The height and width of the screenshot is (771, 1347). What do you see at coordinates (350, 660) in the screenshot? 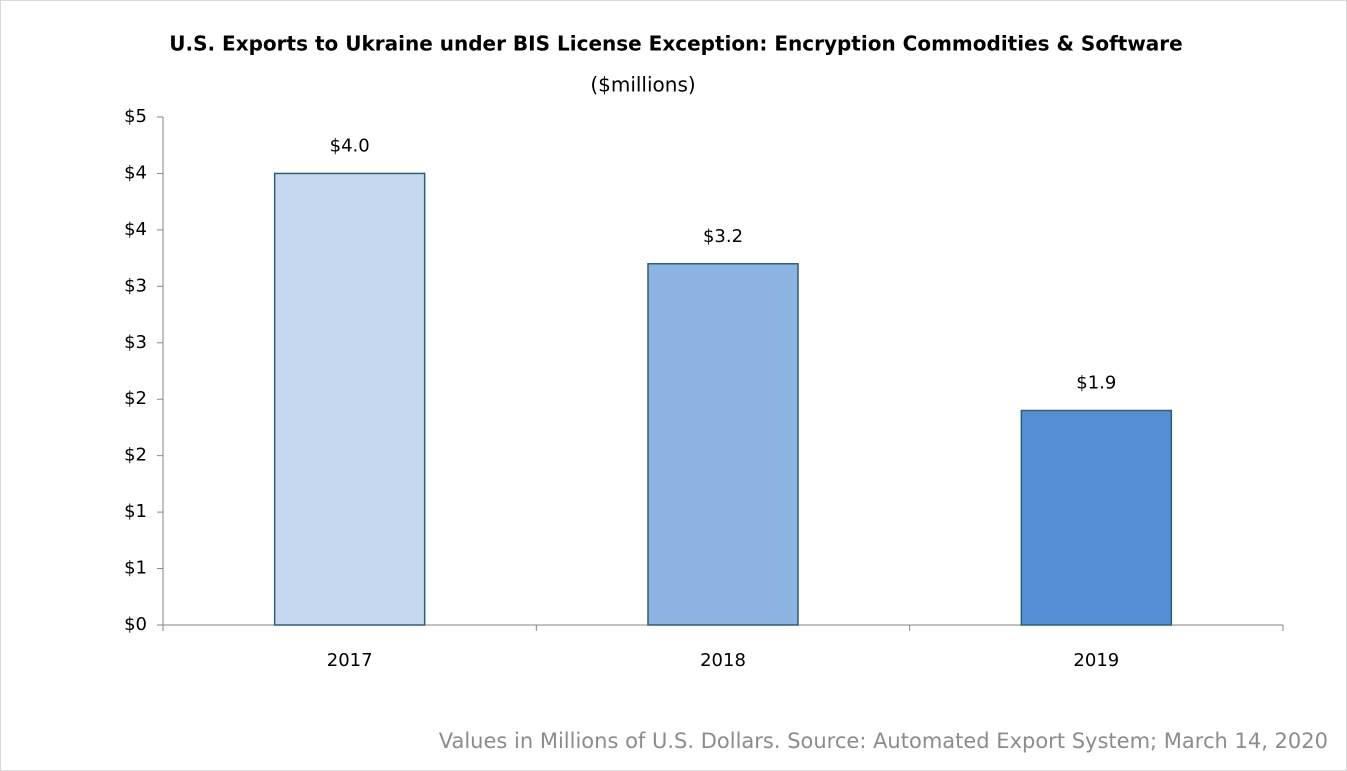
I see `x-tick-label: 2017` at bounding box center [350, 660].